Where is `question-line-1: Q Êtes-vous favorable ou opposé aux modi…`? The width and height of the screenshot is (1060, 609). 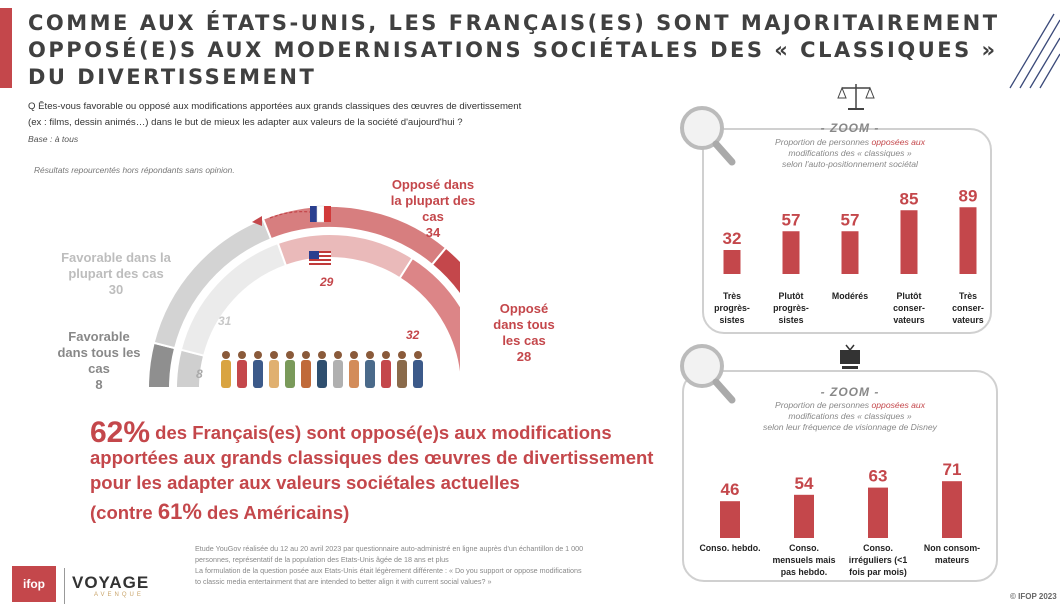 question-line-1: Q Êtes-vous favorable ou opposé aux modi… is located at coordinates (275, 106).